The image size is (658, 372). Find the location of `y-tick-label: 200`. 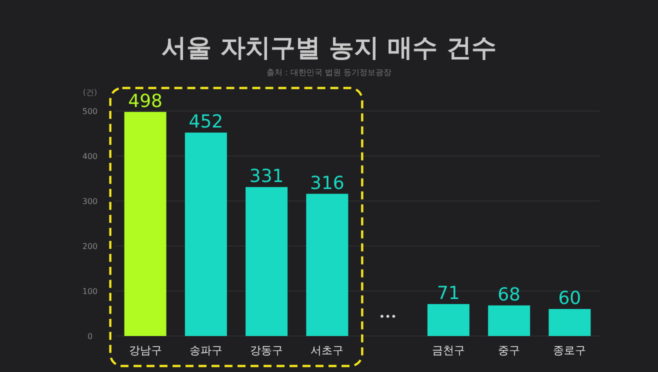

y-tick-label: 200 is located at coordinates (90, 246).